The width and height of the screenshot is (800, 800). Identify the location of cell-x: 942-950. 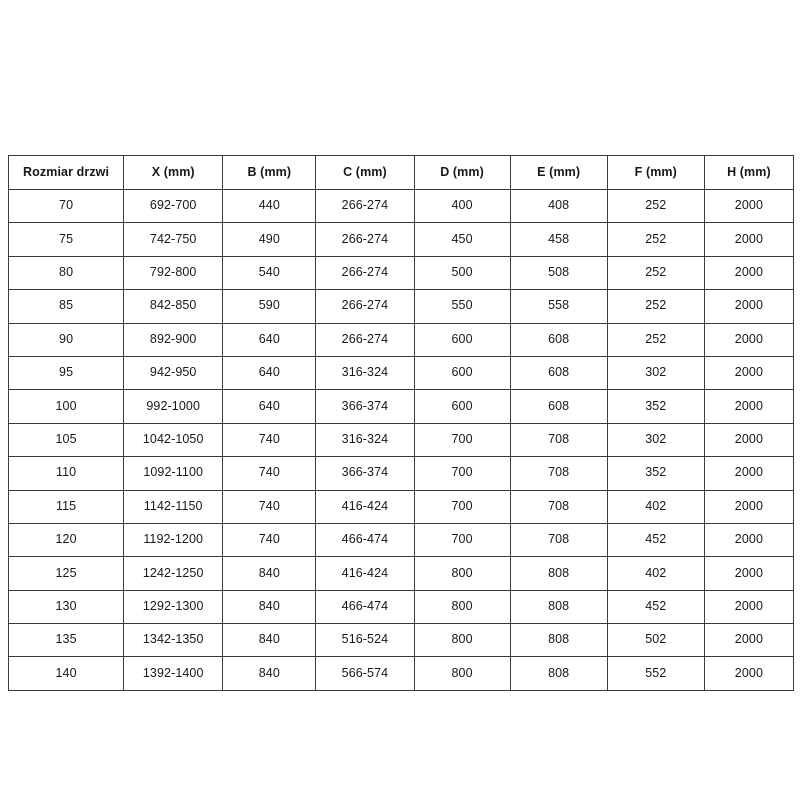
(173, 373).